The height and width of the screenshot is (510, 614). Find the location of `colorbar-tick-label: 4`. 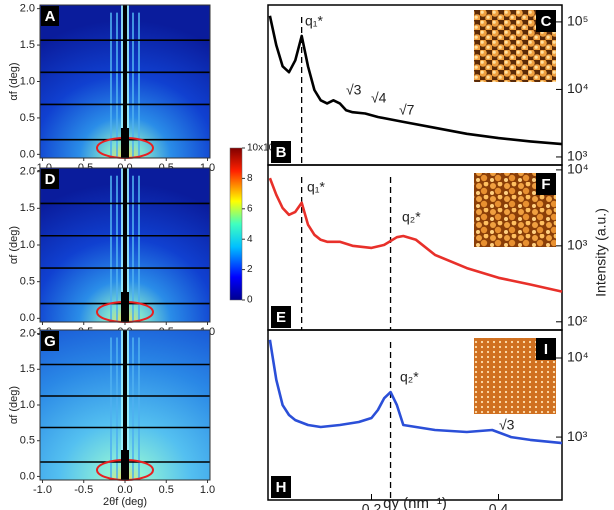

colorbar-tick-label: 4 is located at coordinates (250, 239).